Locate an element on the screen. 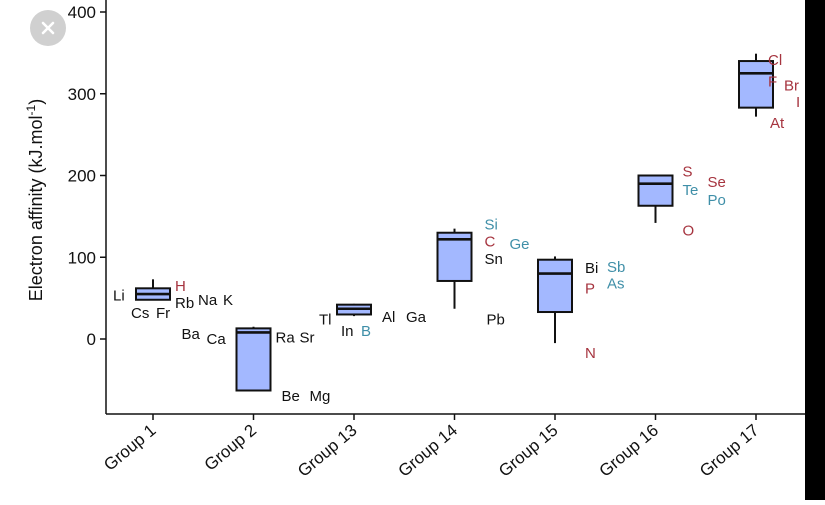 The width and height of the screenshot is (825, 505). x-tick-label-1: Group 2 is located at coordinates (230, 448).